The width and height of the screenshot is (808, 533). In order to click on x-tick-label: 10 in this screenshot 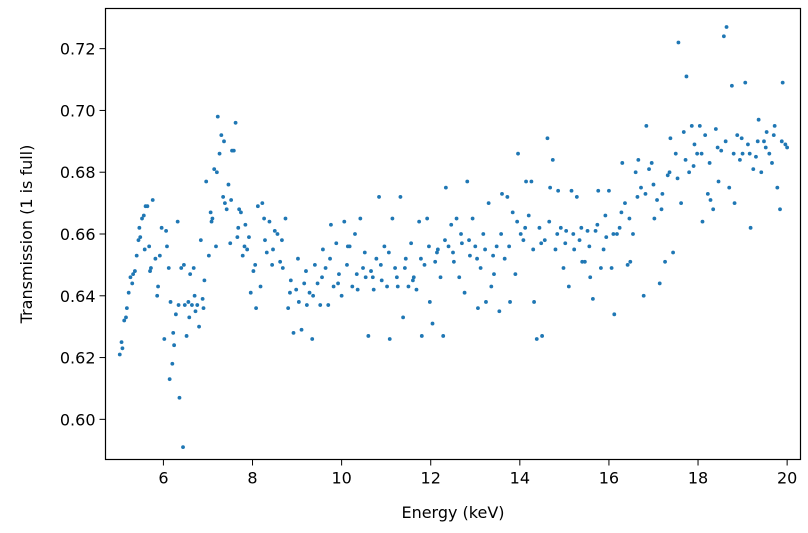, I will do `click(341, 478)`.